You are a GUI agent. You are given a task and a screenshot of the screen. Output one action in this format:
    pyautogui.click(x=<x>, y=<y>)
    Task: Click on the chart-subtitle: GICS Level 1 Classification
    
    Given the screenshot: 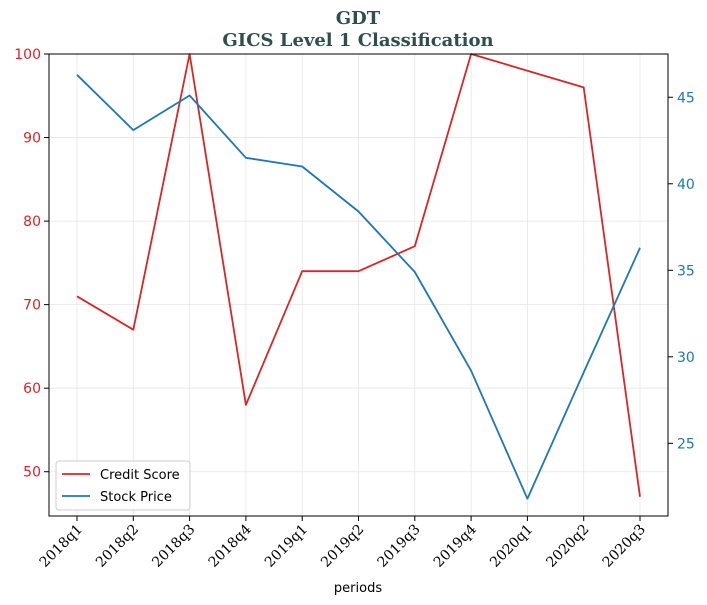 What is the action you would take?
    pyautogui.click(x=357, y=40)
    